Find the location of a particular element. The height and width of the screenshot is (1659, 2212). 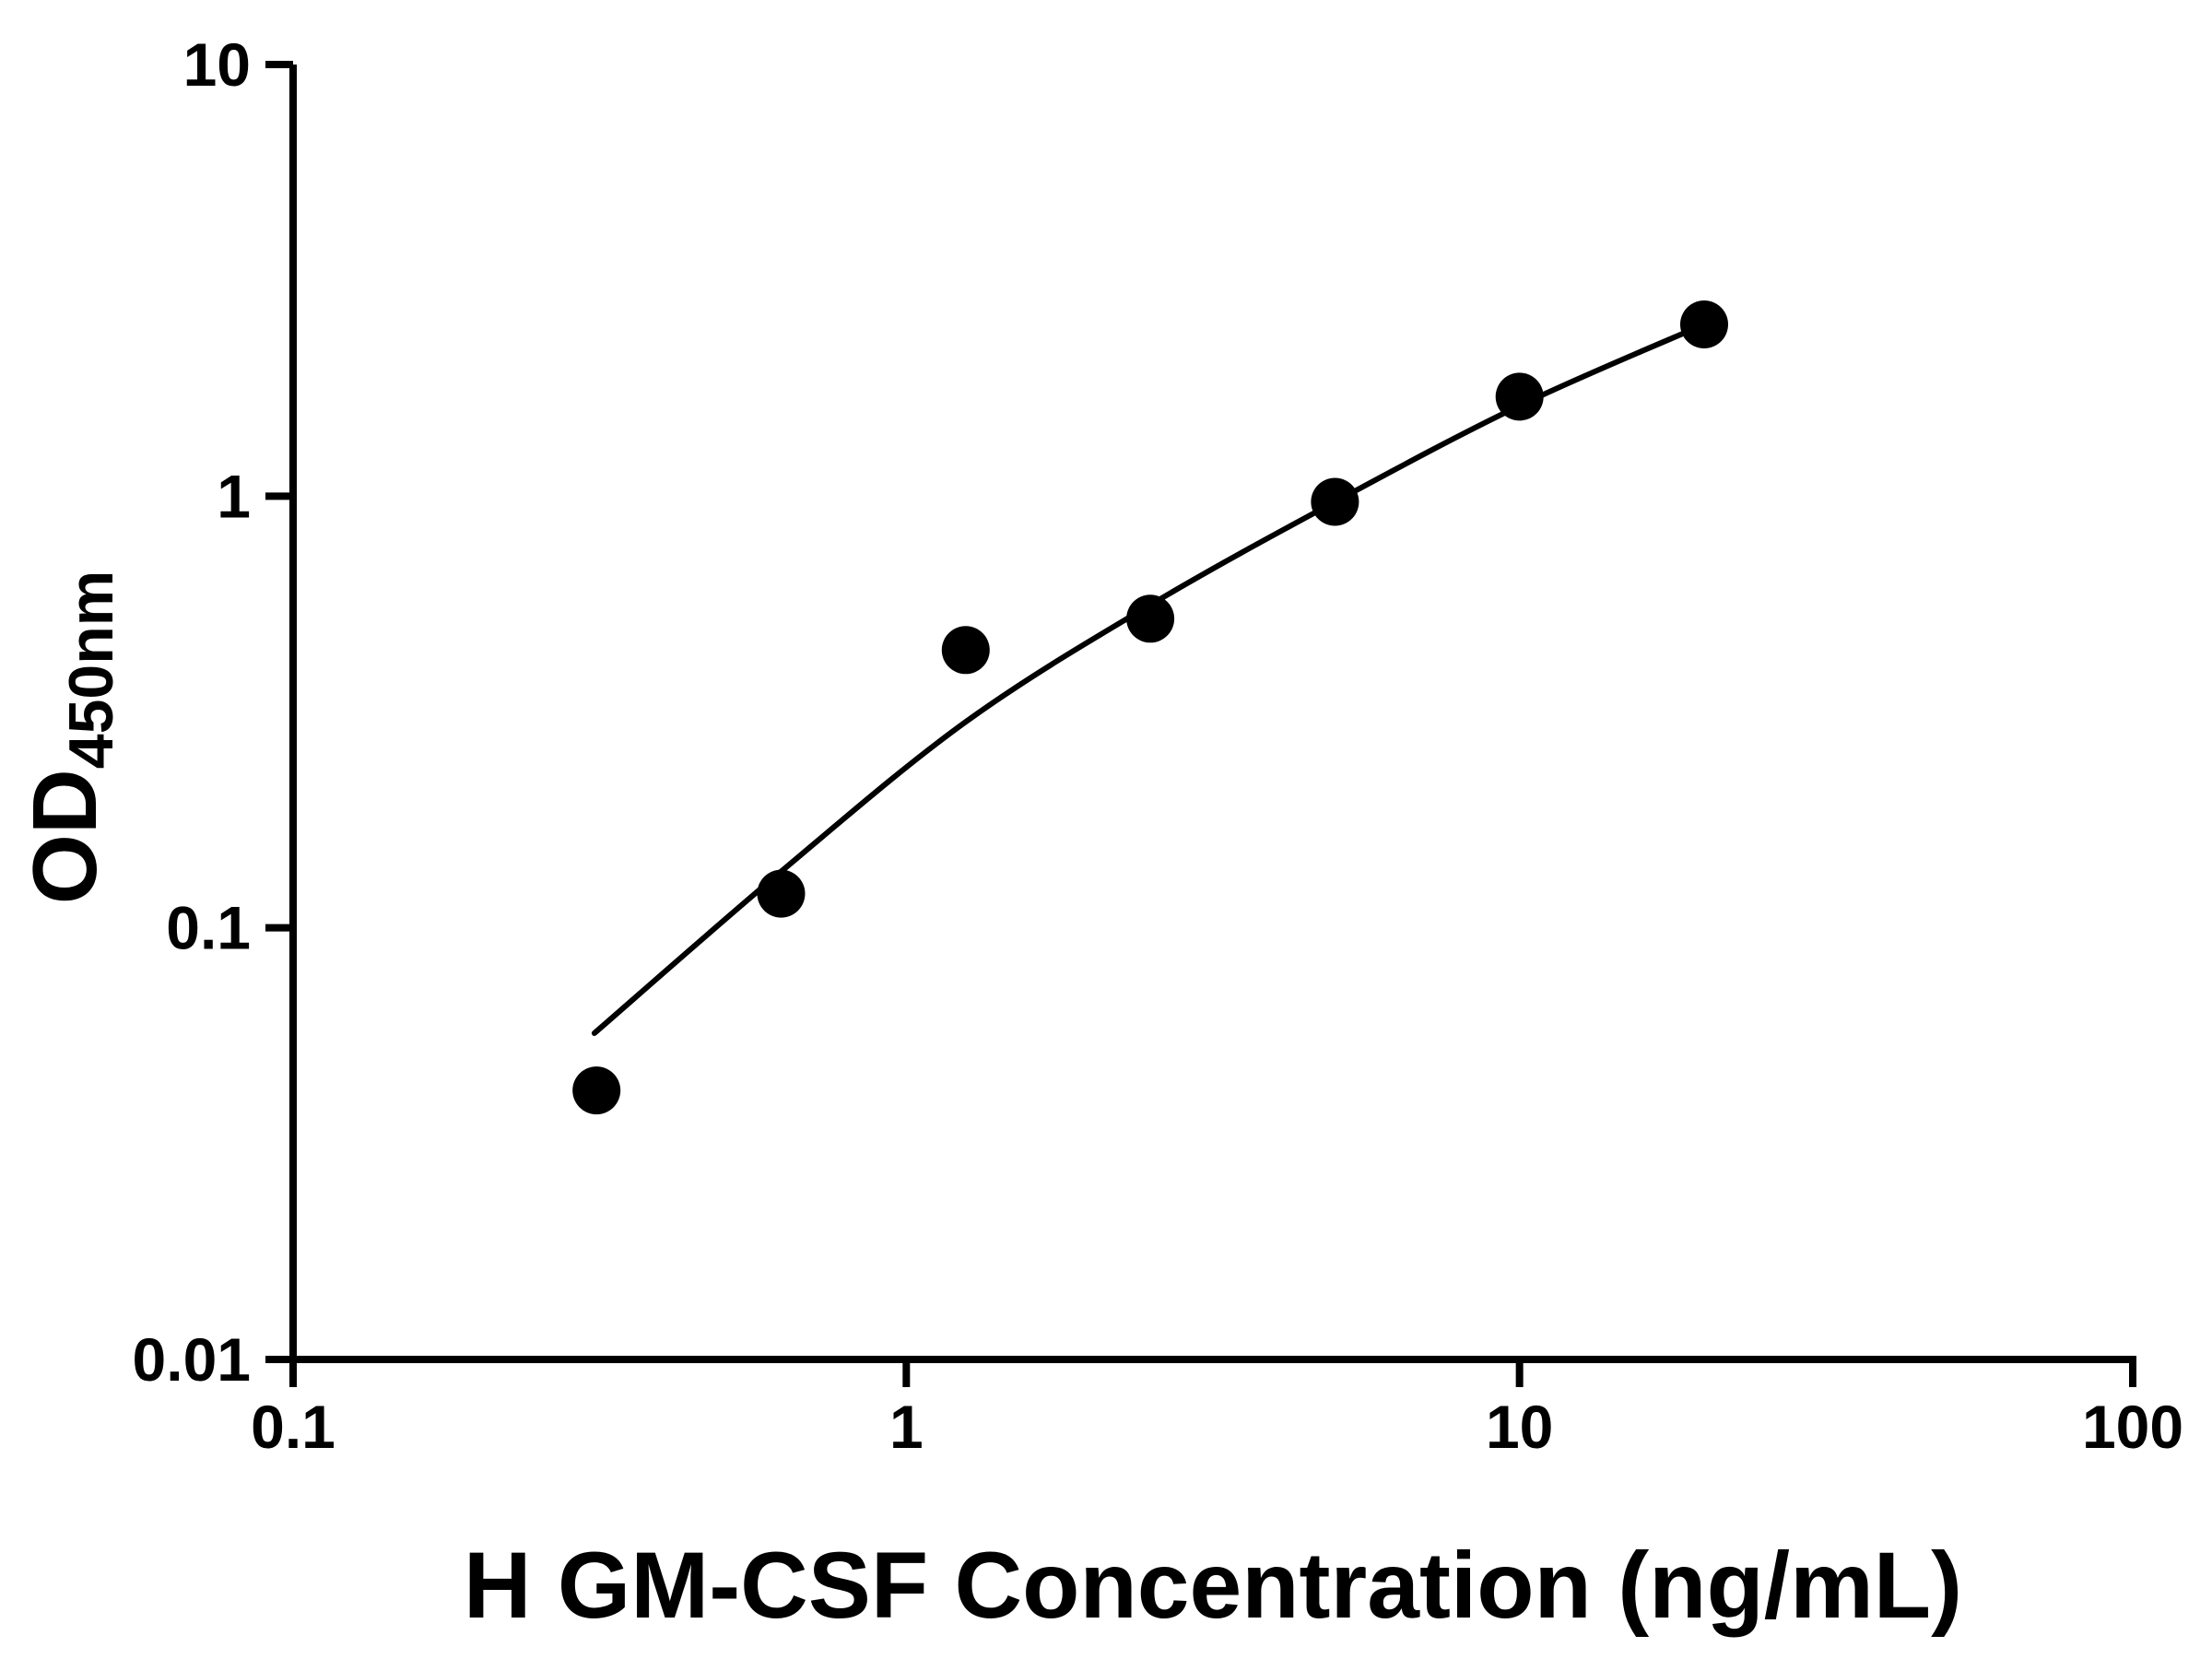

x-tick-label: 1 is located at coordinates (906, 1427).